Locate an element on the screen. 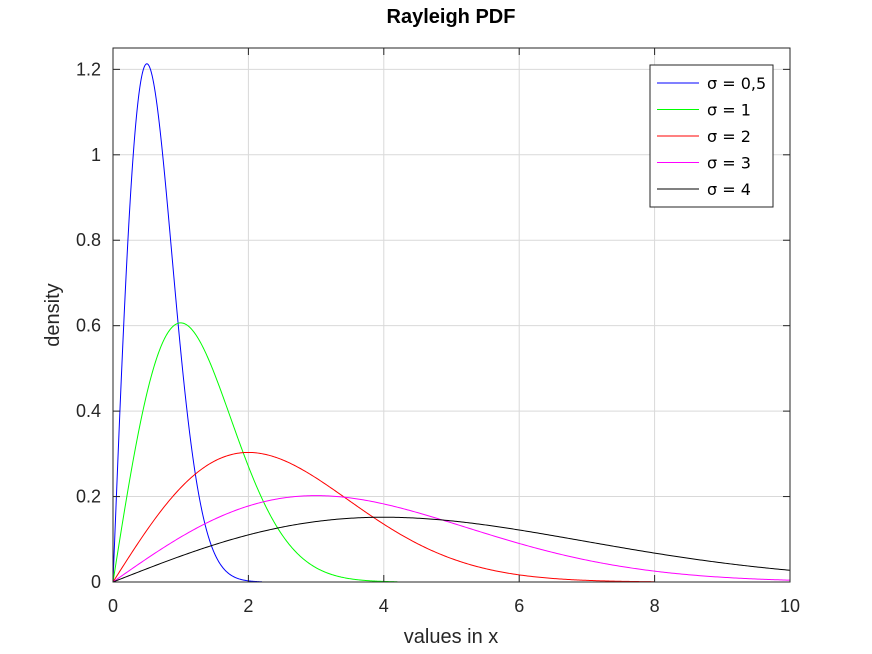 The image size is (872, 654). y-tick-label: 1.2 is located at coordinates (88, 69).